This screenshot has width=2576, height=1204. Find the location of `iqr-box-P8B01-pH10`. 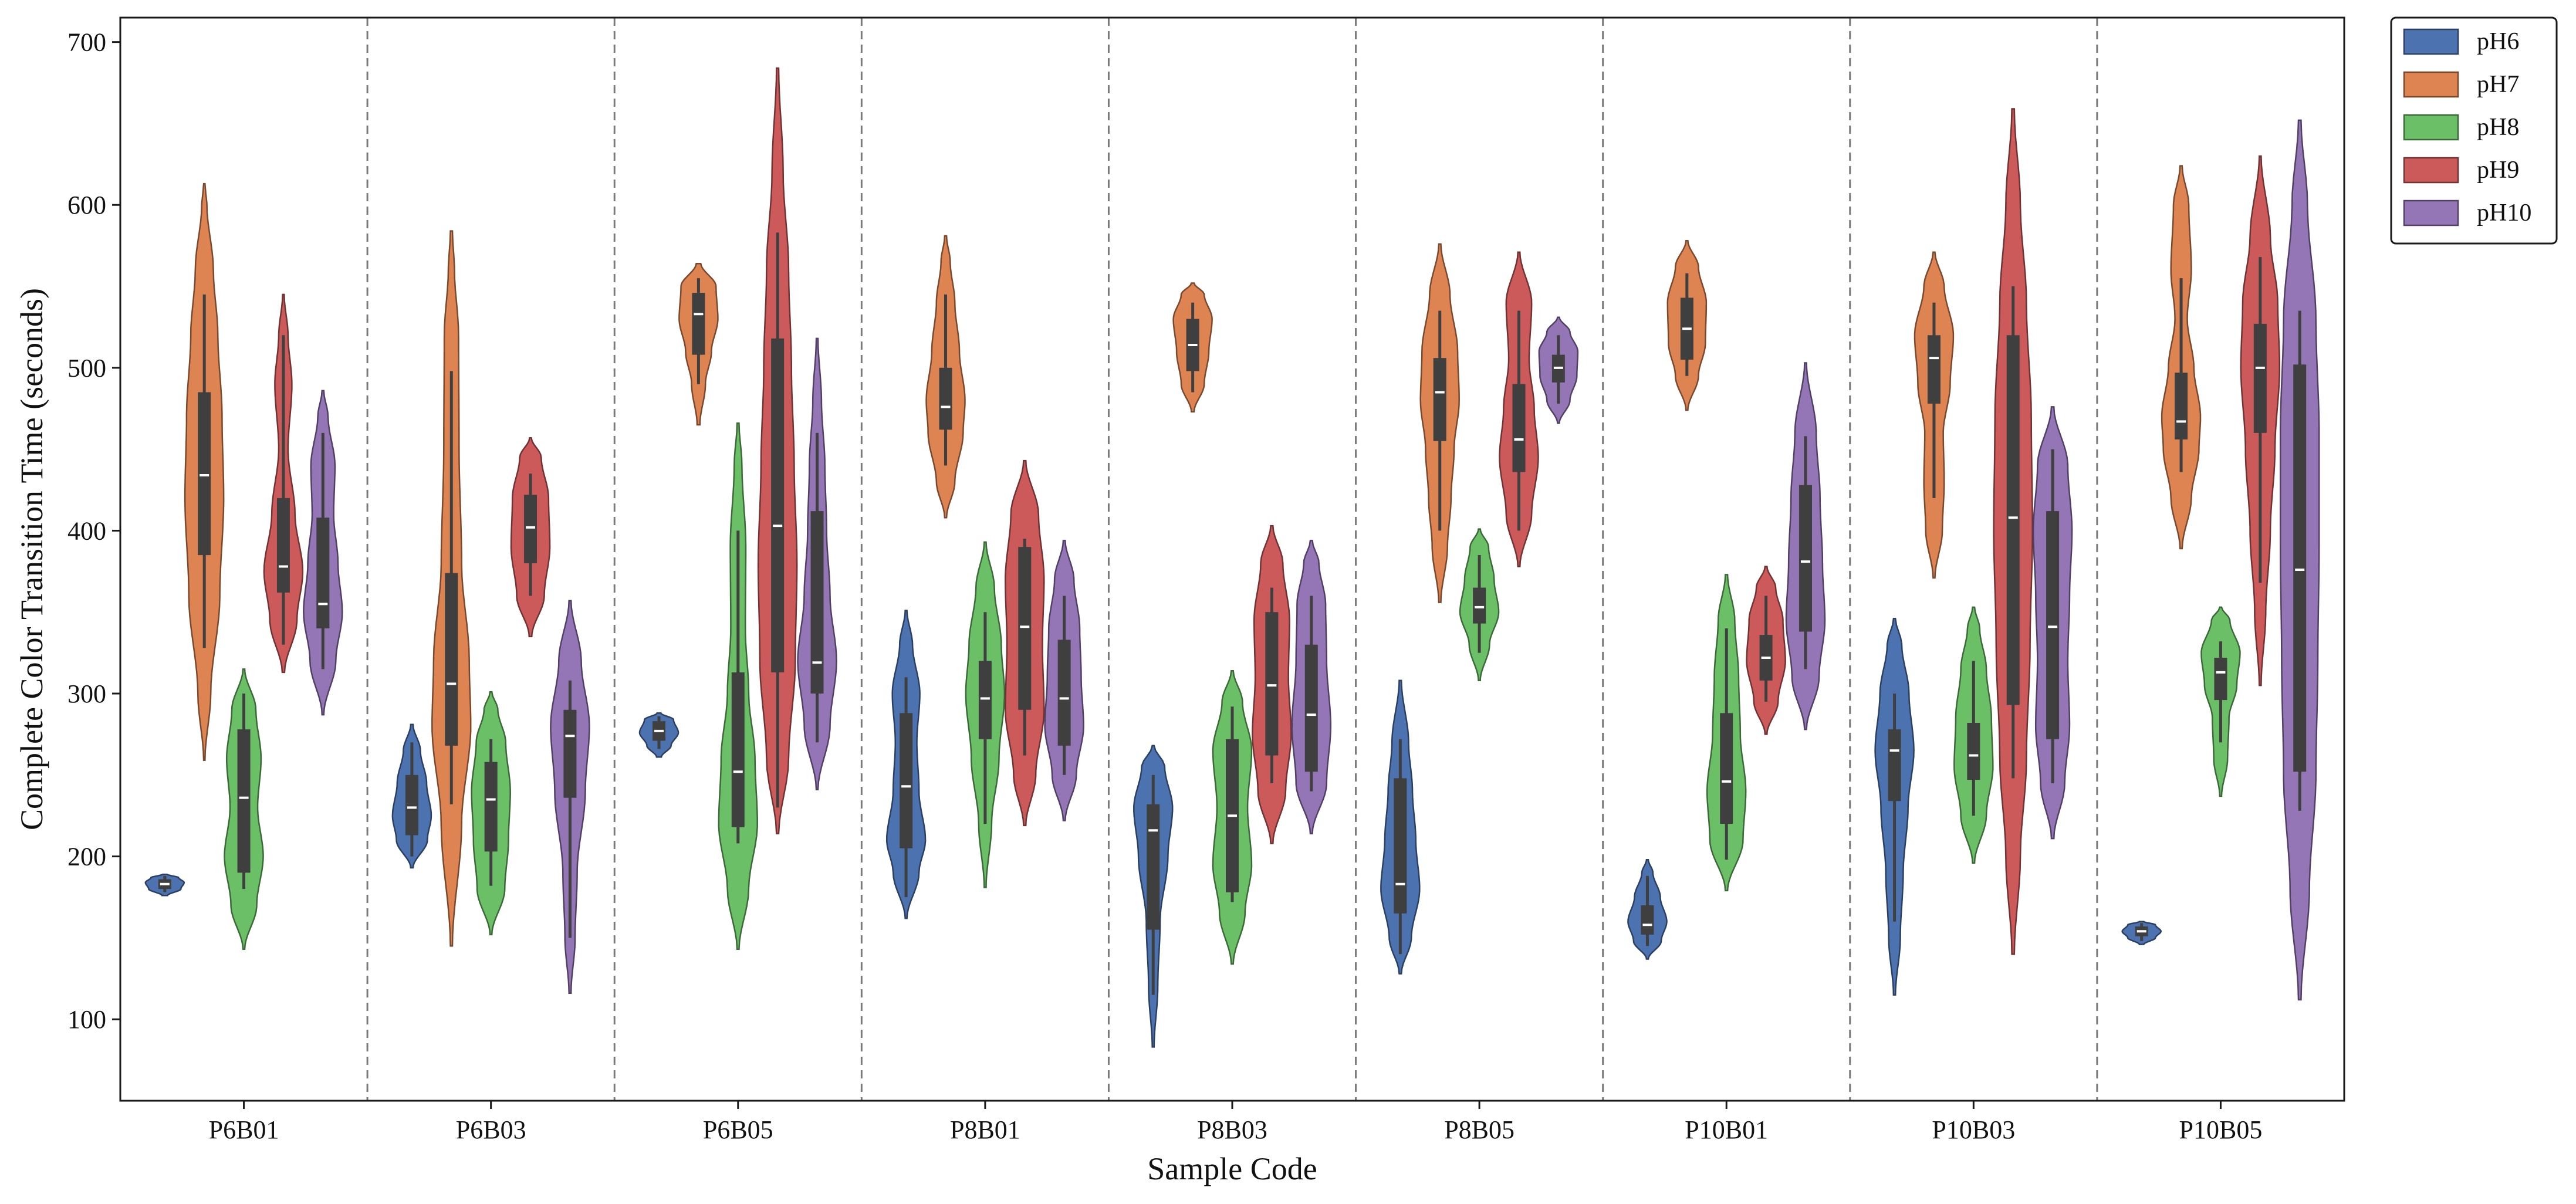

iqr-box-P8B01-pH10 is located at coordinates (1064, 693).